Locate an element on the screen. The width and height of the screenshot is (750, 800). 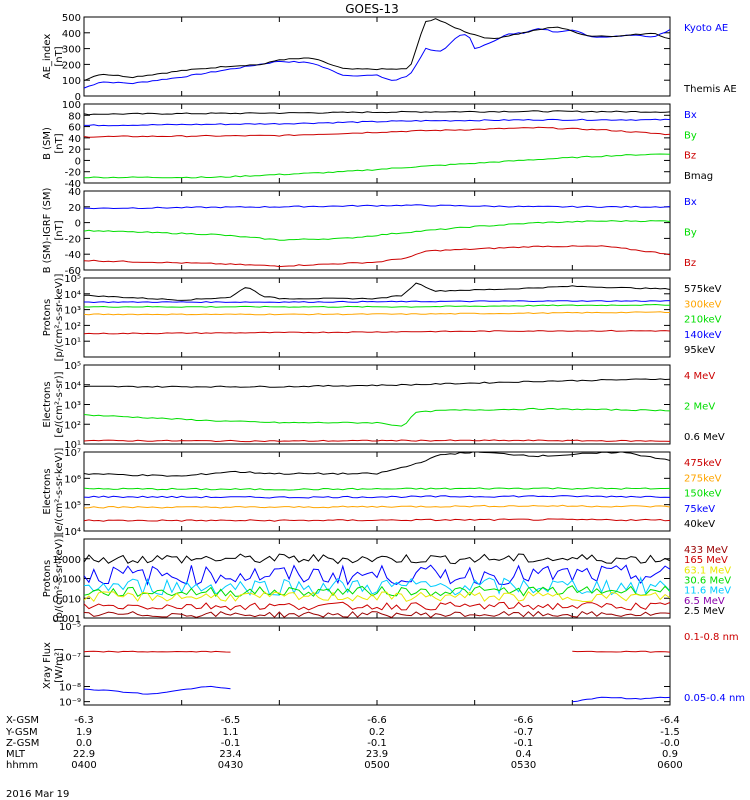
legend-entry: Kyoto AE is located at coordinates (706, 28).